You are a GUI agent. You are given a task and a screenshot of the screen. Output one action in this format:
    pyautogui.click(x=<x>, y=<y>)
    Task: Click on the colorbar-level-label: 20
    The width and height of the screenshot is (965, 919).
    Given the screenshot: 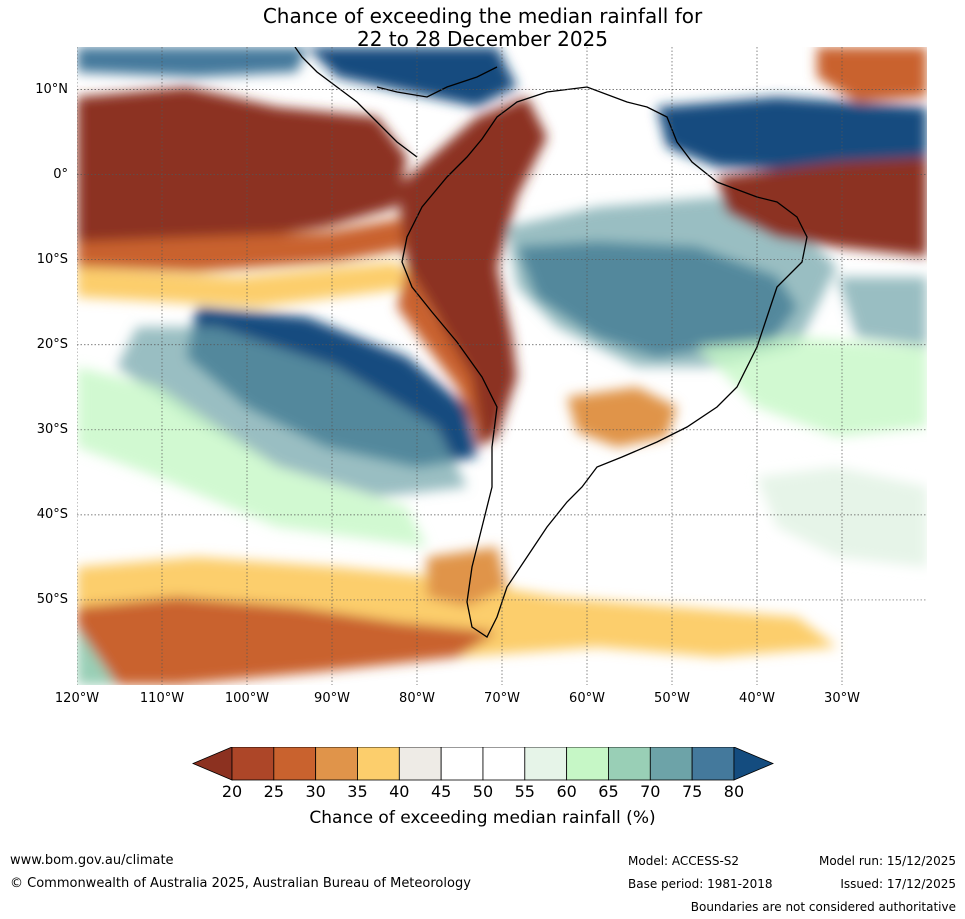 What is the action you would take?
    pyautogui.click(x=232, y=791)
    